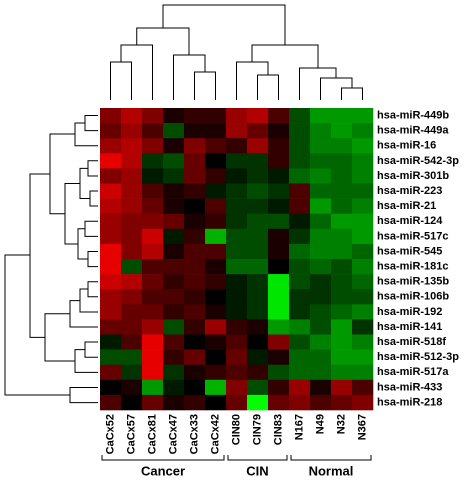 Image resolution: width=476 pixels, height=486 pixels. I want to click on row-label: hsa-miR-106b, so click(413, 297).